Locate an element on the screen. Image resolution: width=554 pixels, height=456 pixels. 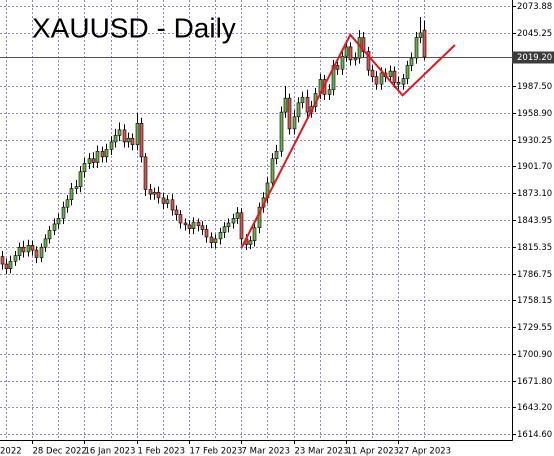
y-tick-label: 1614.60 is located at coordinates (534, 435).